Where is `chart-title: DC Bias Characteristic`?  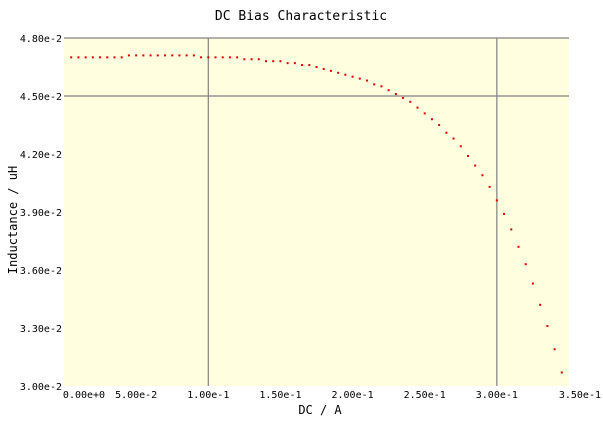
chart-title: DC Bias Characteristic is located at coordinates (301, 16).